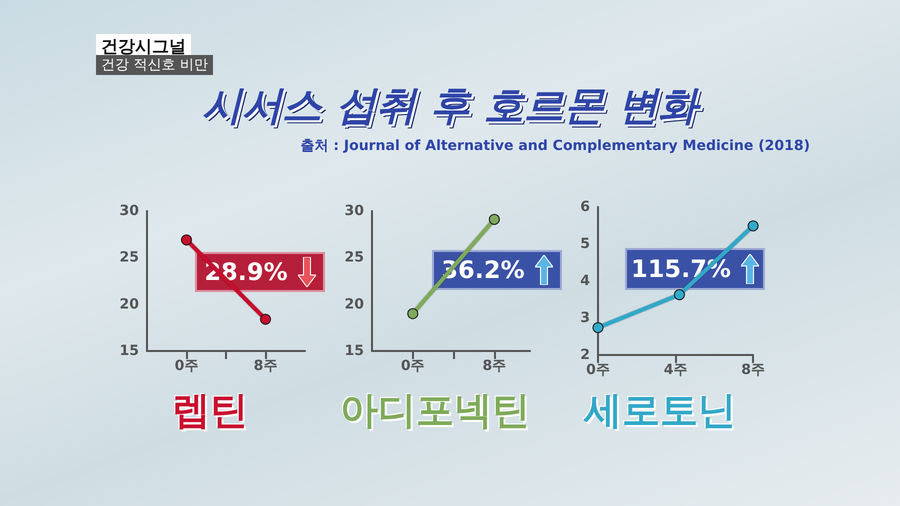  What do you see at coordinates (154, 65) in the screenshot?
I see `text: 건강 적신호 비만` at bounding box center [154, 65].